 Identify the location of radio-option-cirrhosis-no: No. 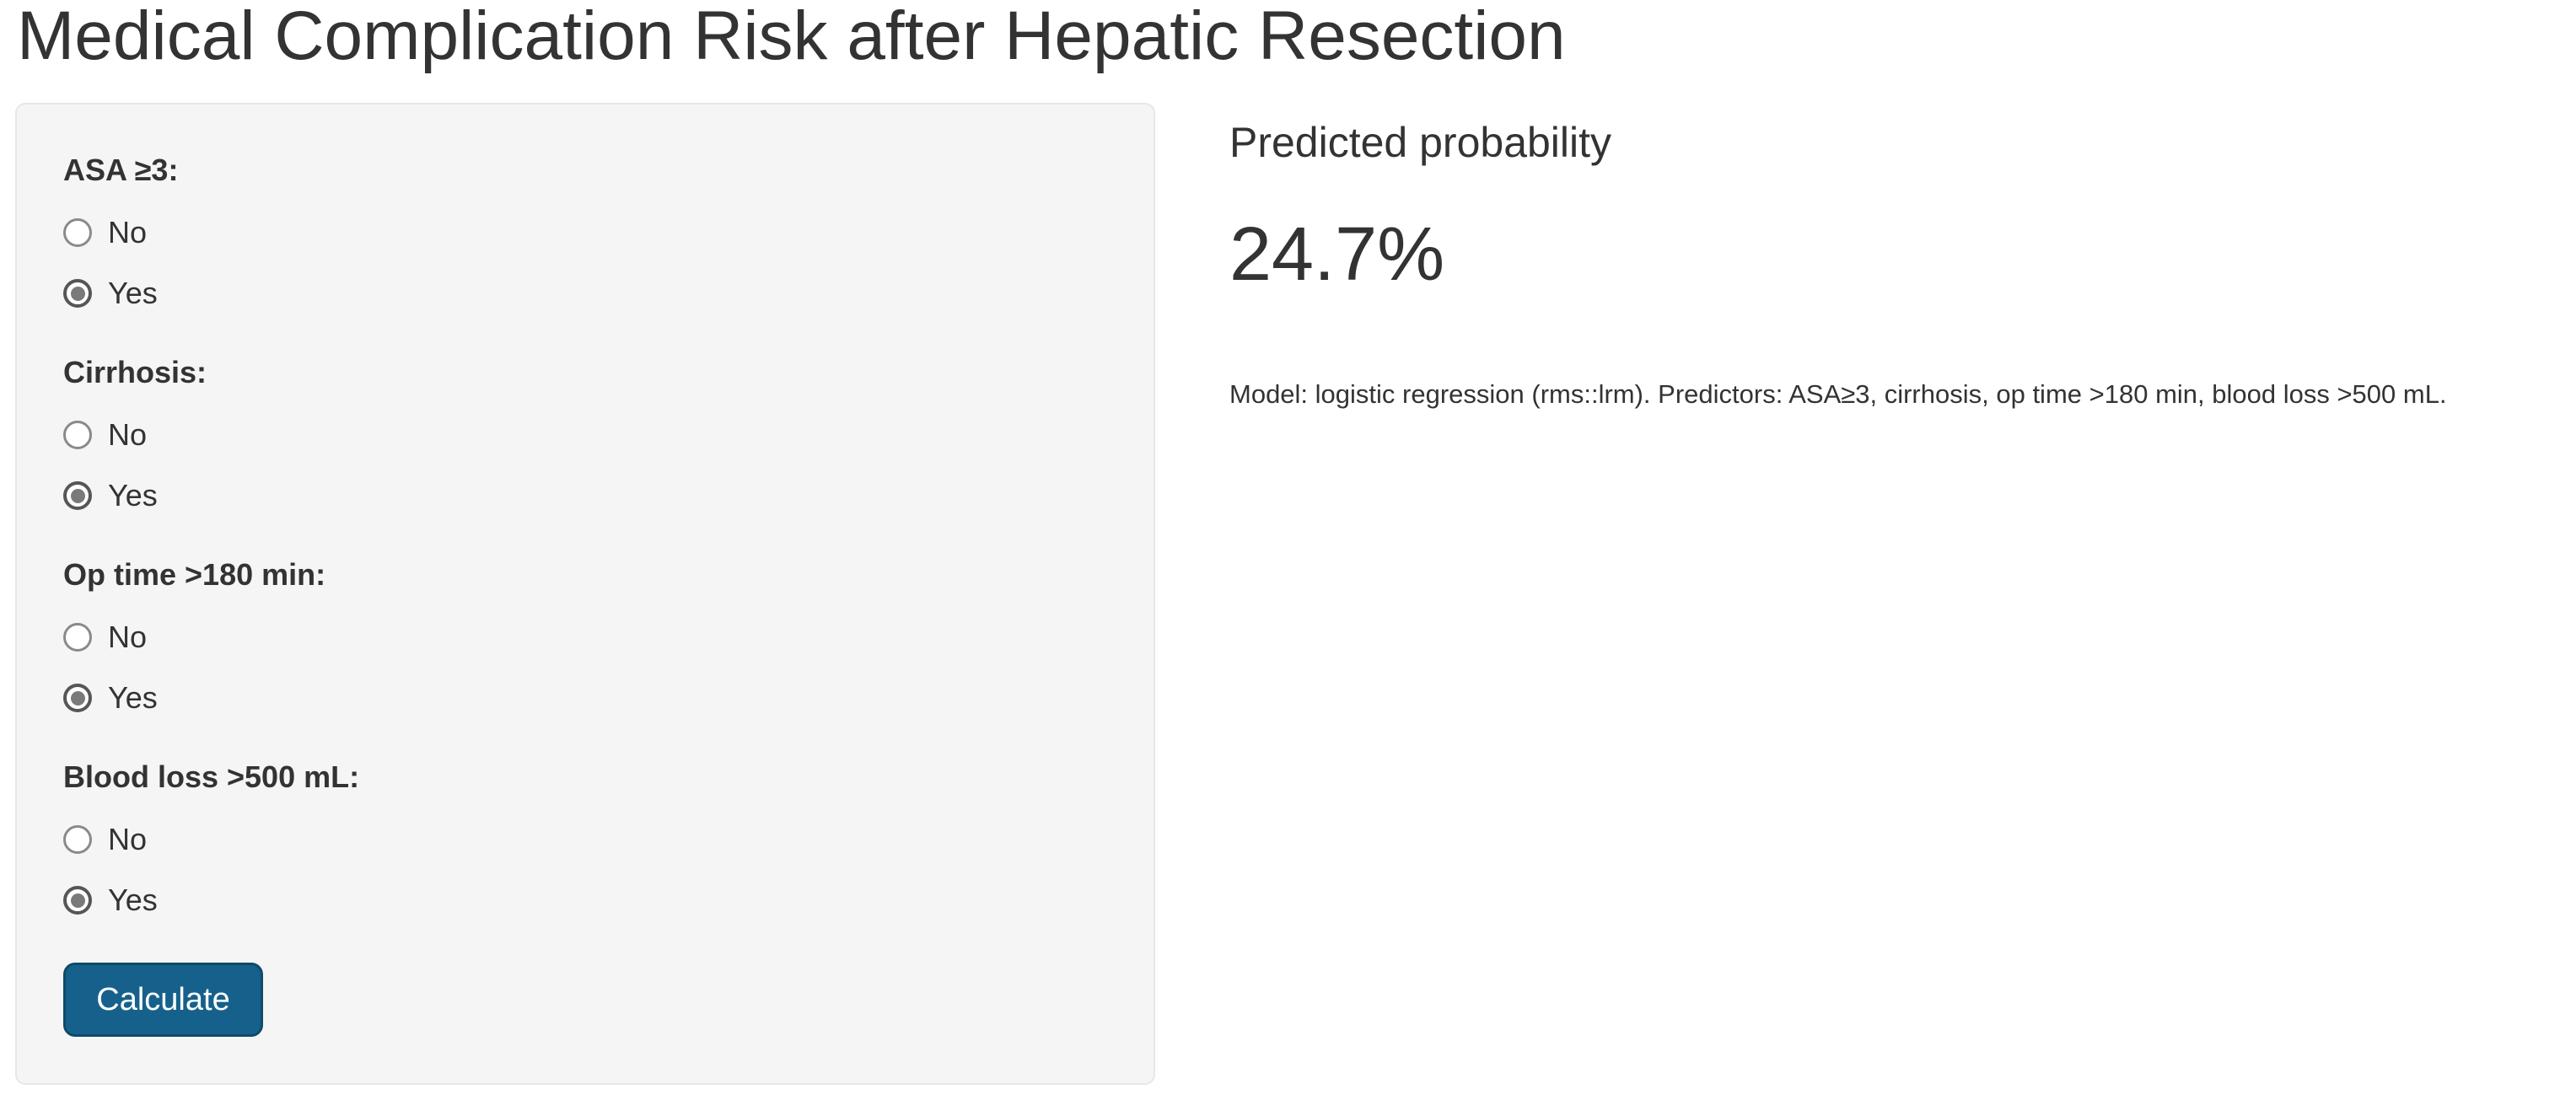
(585, 435).